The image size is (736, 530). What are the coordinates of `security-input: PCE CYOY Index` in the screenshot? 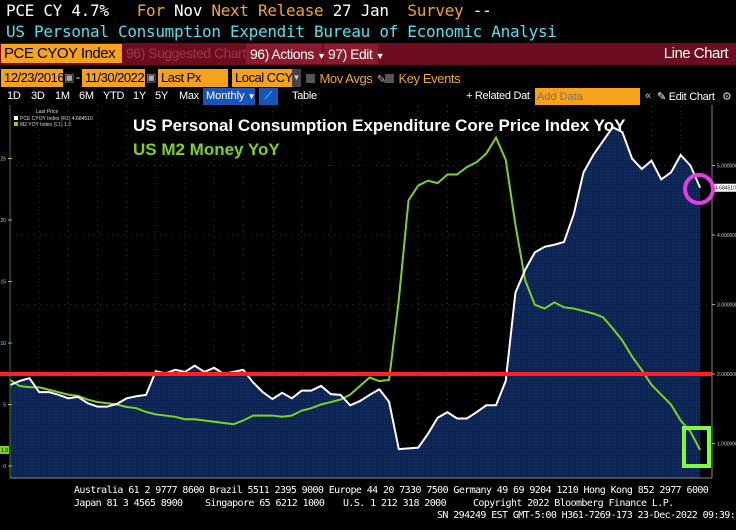 It's located at (61, 53).